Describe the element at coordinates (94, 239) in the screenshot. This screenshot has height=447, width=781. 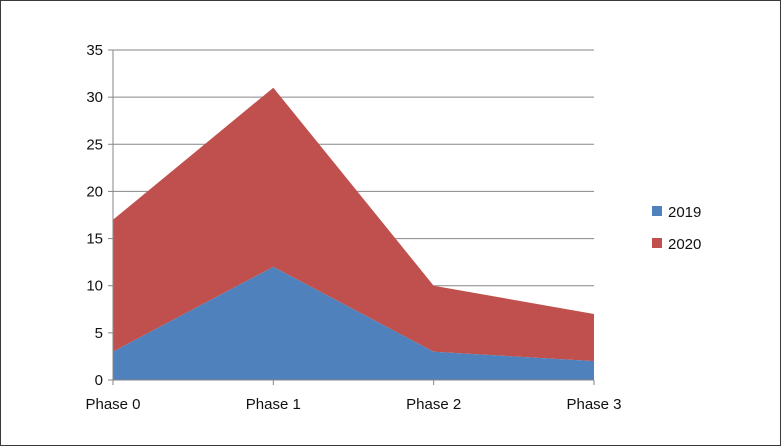
I see `y-tick-label: 15` at that location.